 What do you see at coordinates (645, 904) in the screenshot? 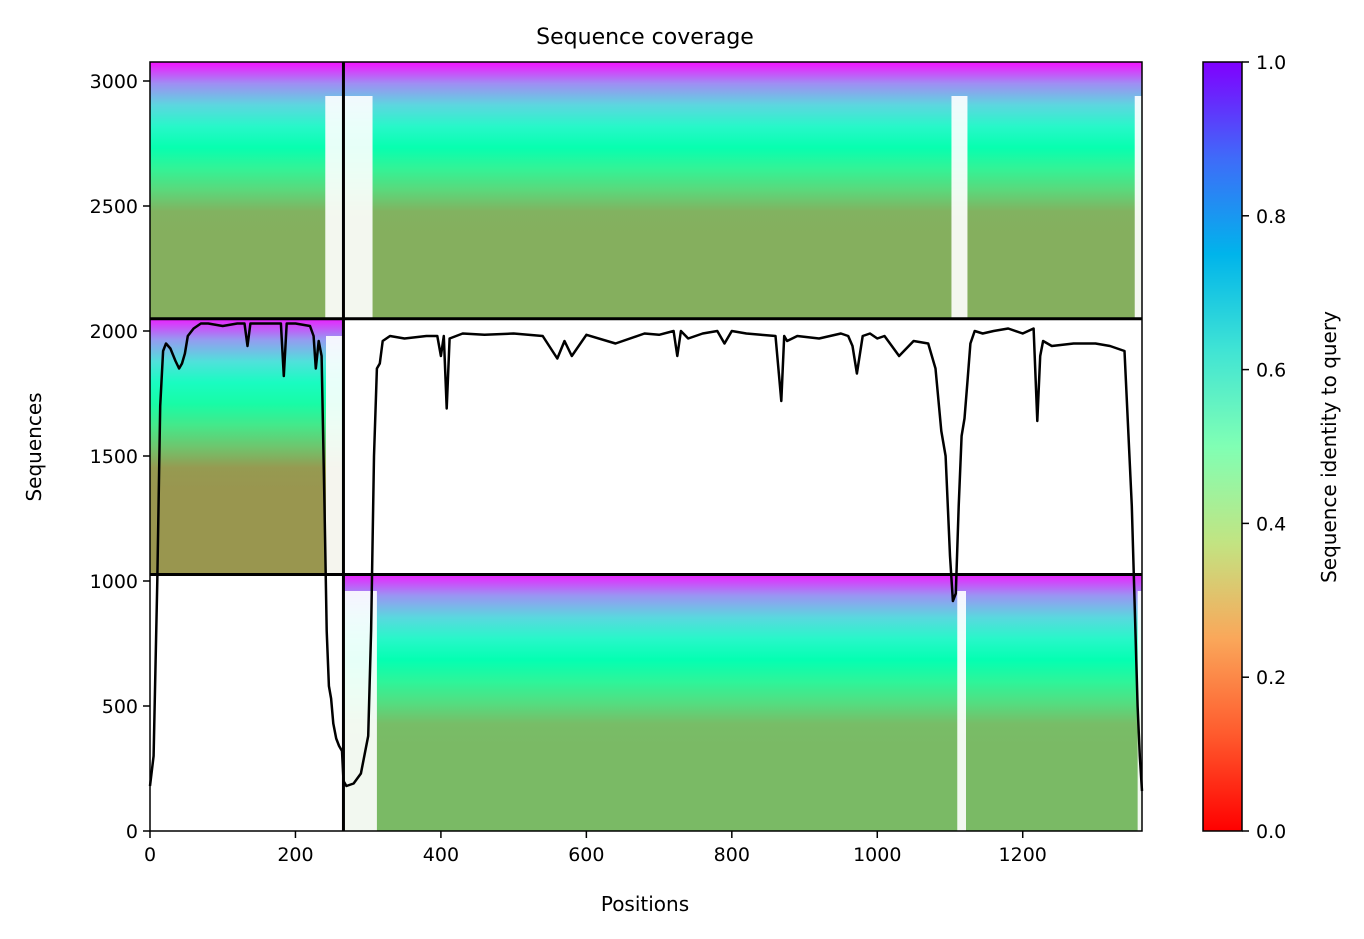
I see `x-axis-label: Positions` at bounding box center [645, 904].